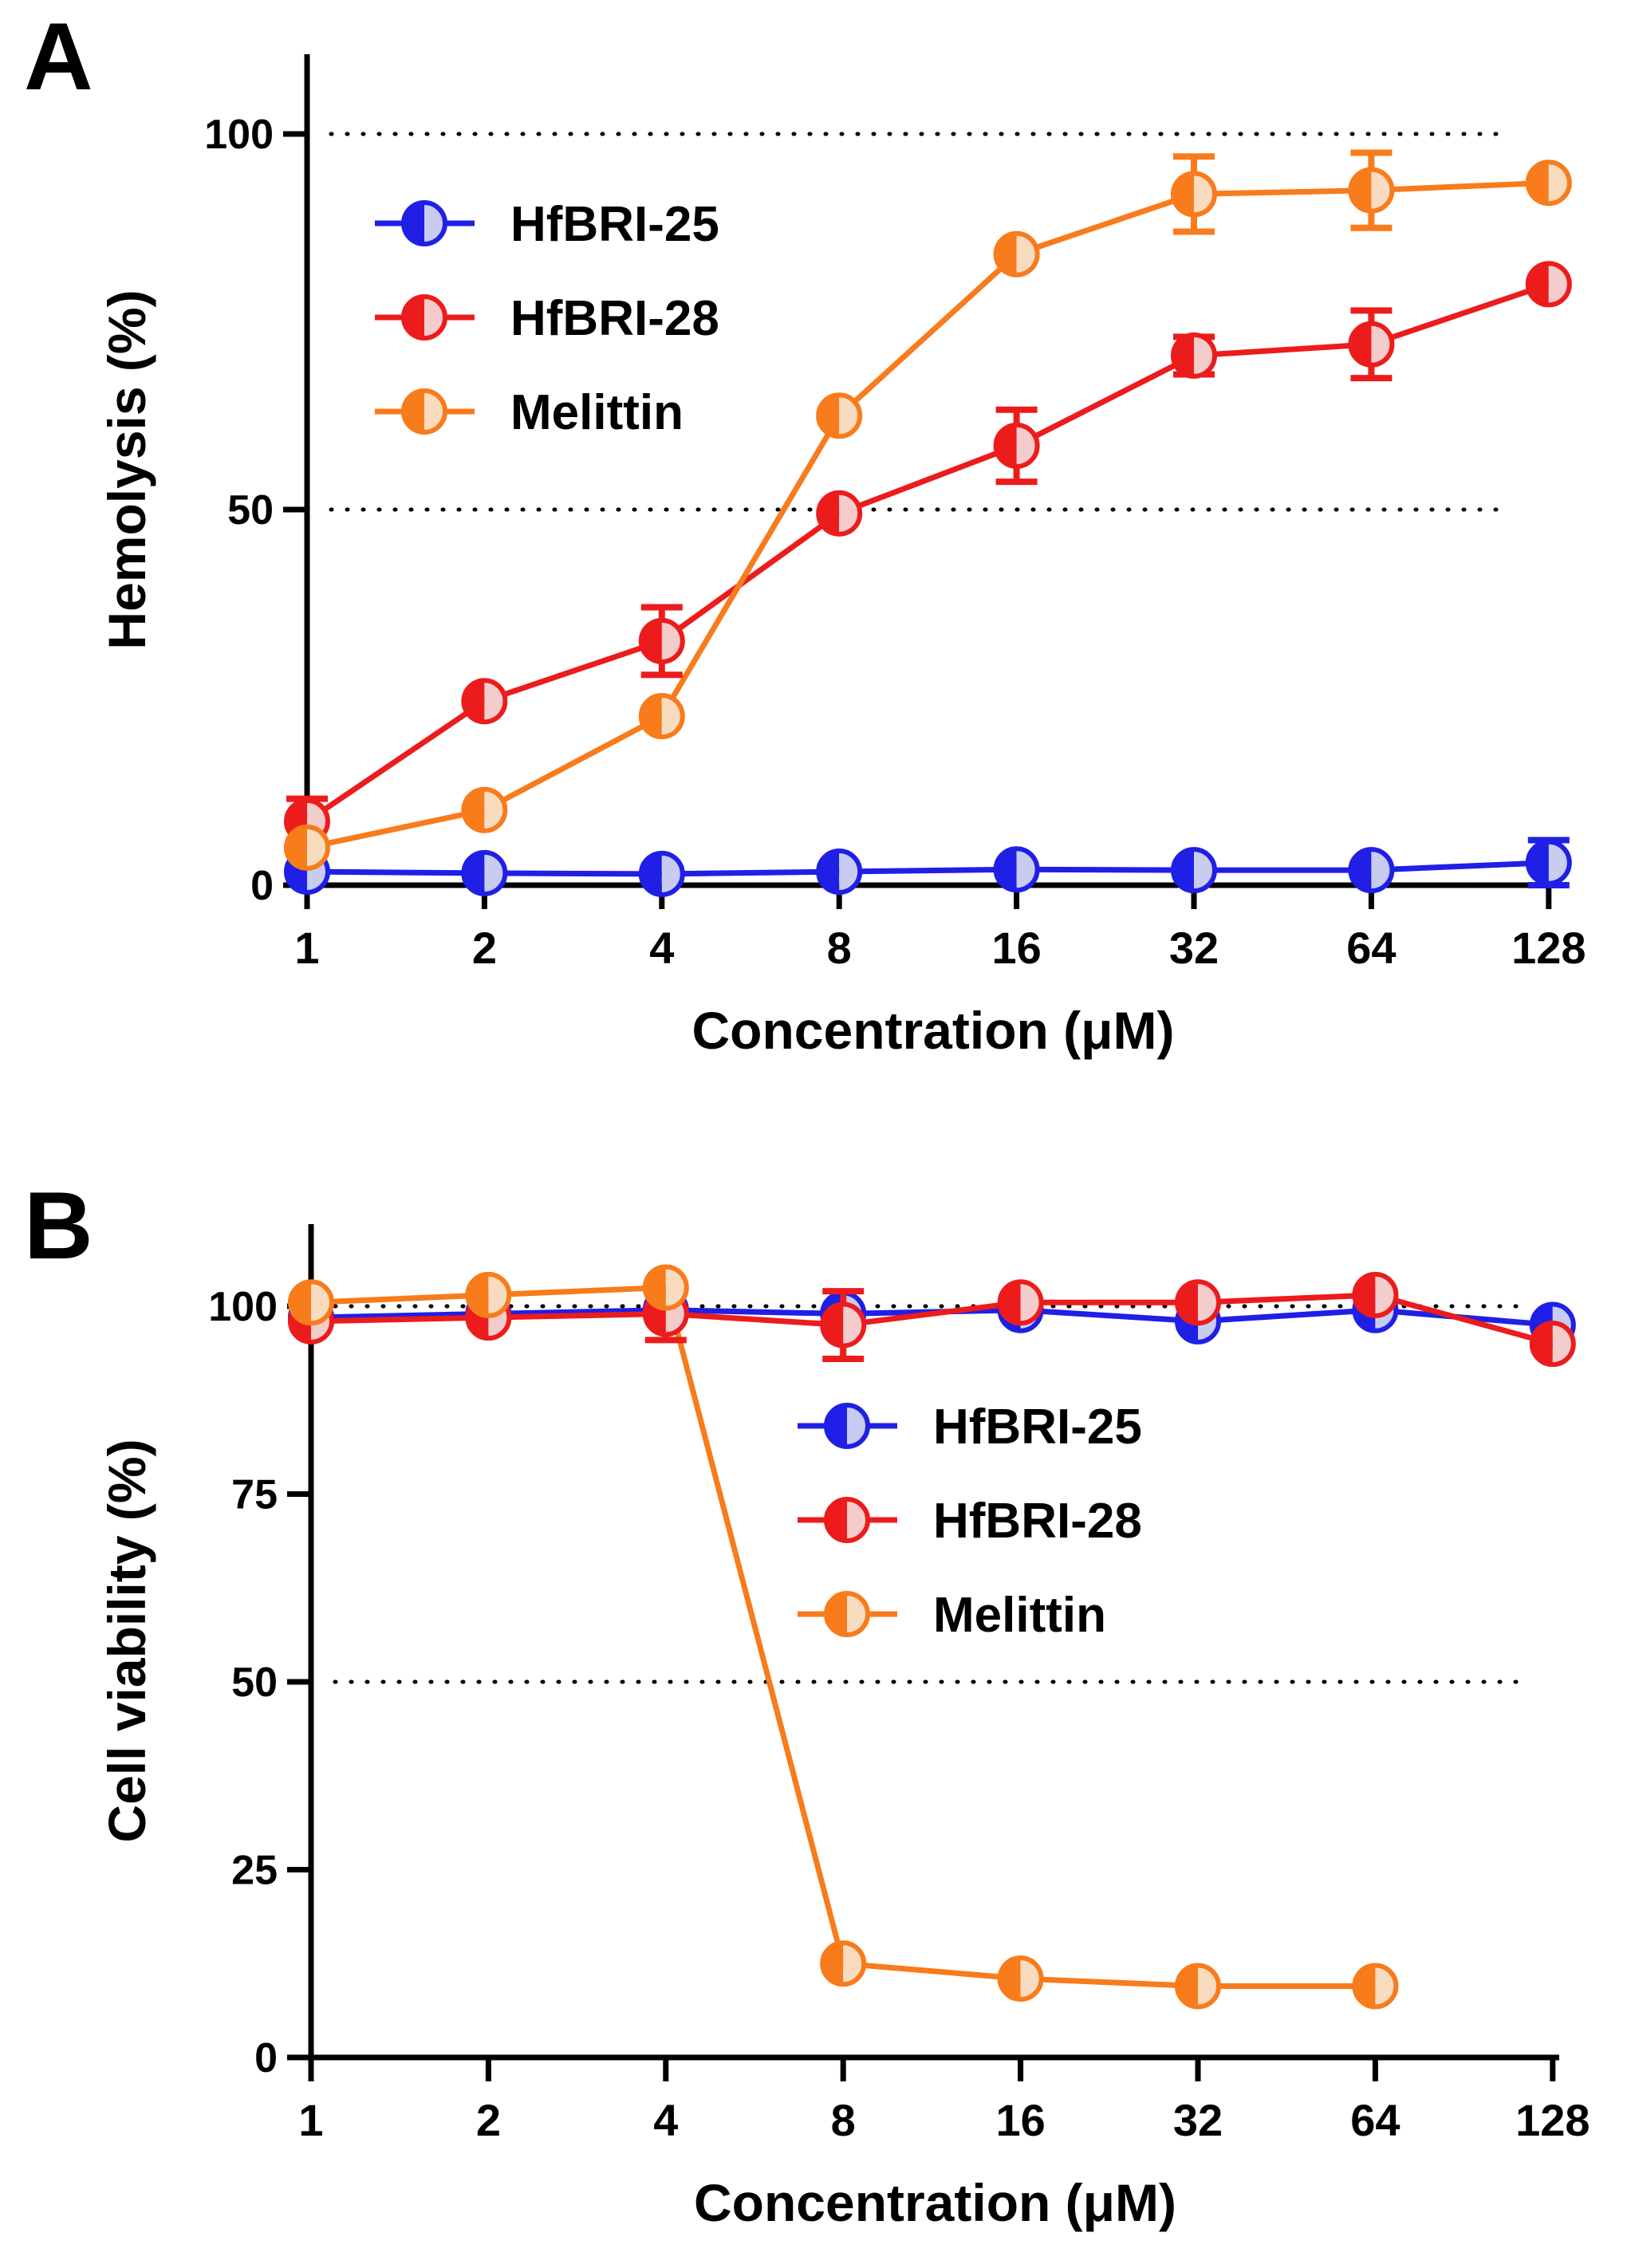 The width and height of the screenshot is (1631, 2268). What do you see at coordinates (484, 873) in the screenshot?
I see `data-point-hfbri-25-1-outline` at bounding box center [484, 873].